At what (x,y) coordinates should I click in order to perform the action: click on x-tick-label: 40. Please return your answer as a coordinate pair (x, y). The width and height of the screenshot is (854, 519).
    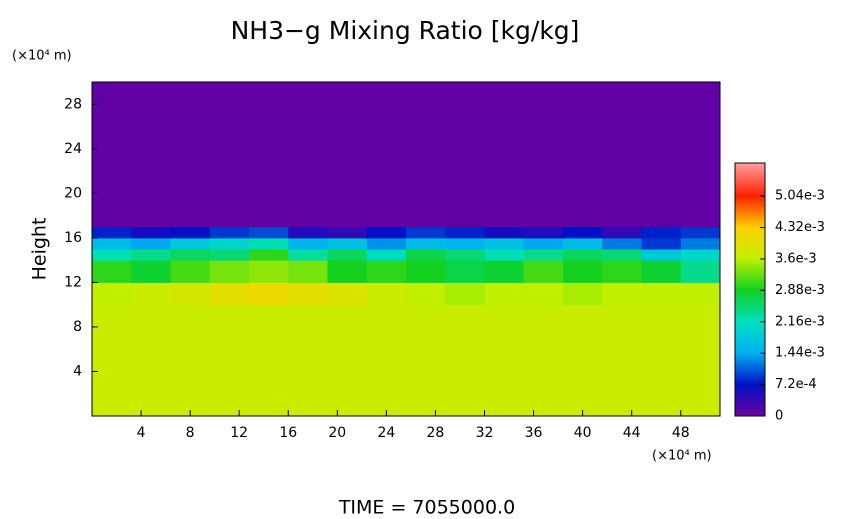
    Looking at the image, I should click on (583, 433).